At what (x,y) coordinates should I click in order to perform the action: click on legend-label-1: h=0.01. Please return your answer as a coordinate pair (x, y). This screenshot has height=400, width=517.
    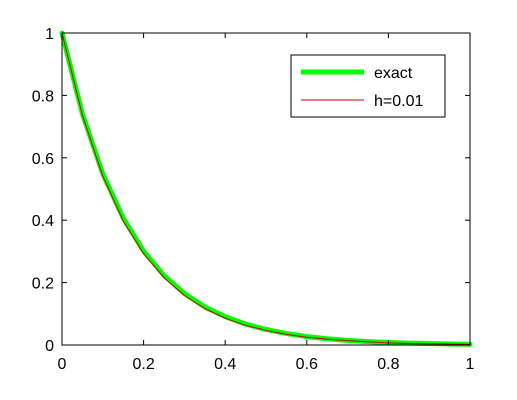
    Looking at the image, I should click on (398, 101).